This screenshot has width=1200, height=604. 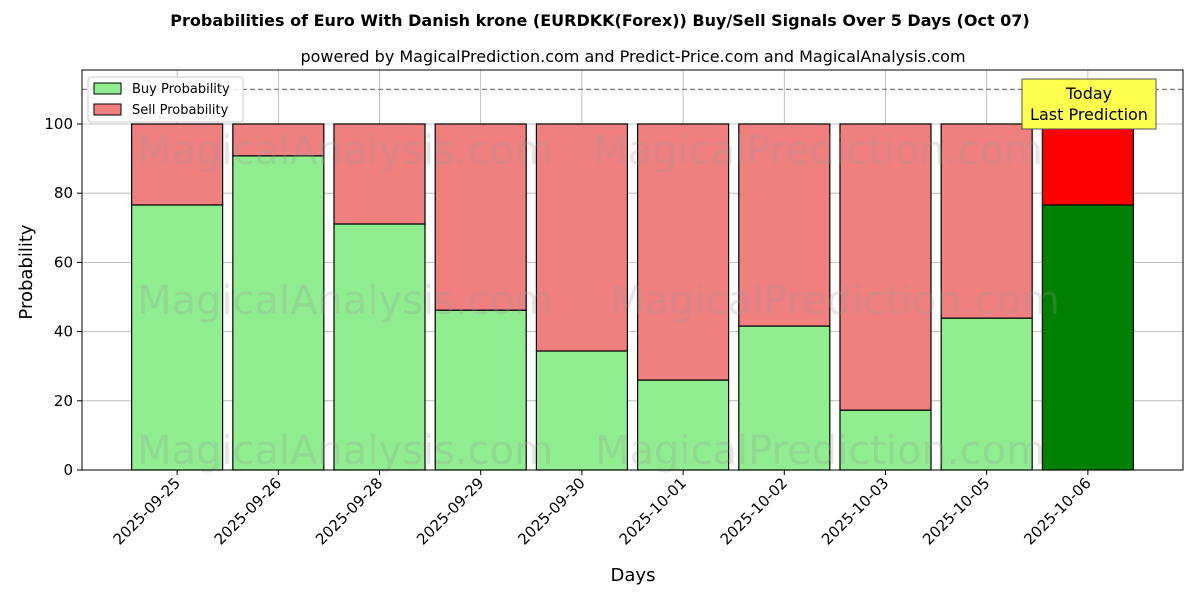 What do you see at coordinates (63, 401) in the screenshot?
I see `y-tick-label: 20` at bounding box center [63, 401].